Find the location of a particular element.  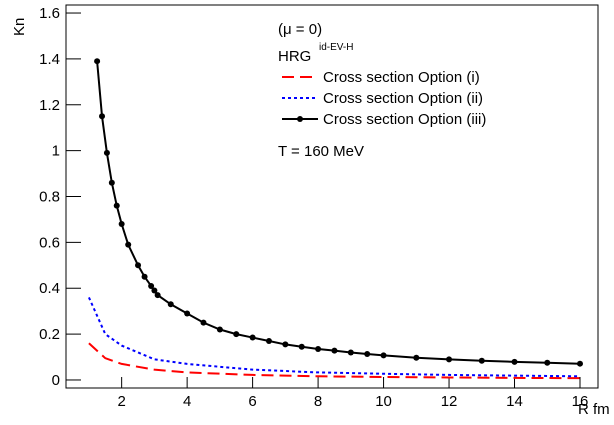

series-line is located at coordinates (334, 361).